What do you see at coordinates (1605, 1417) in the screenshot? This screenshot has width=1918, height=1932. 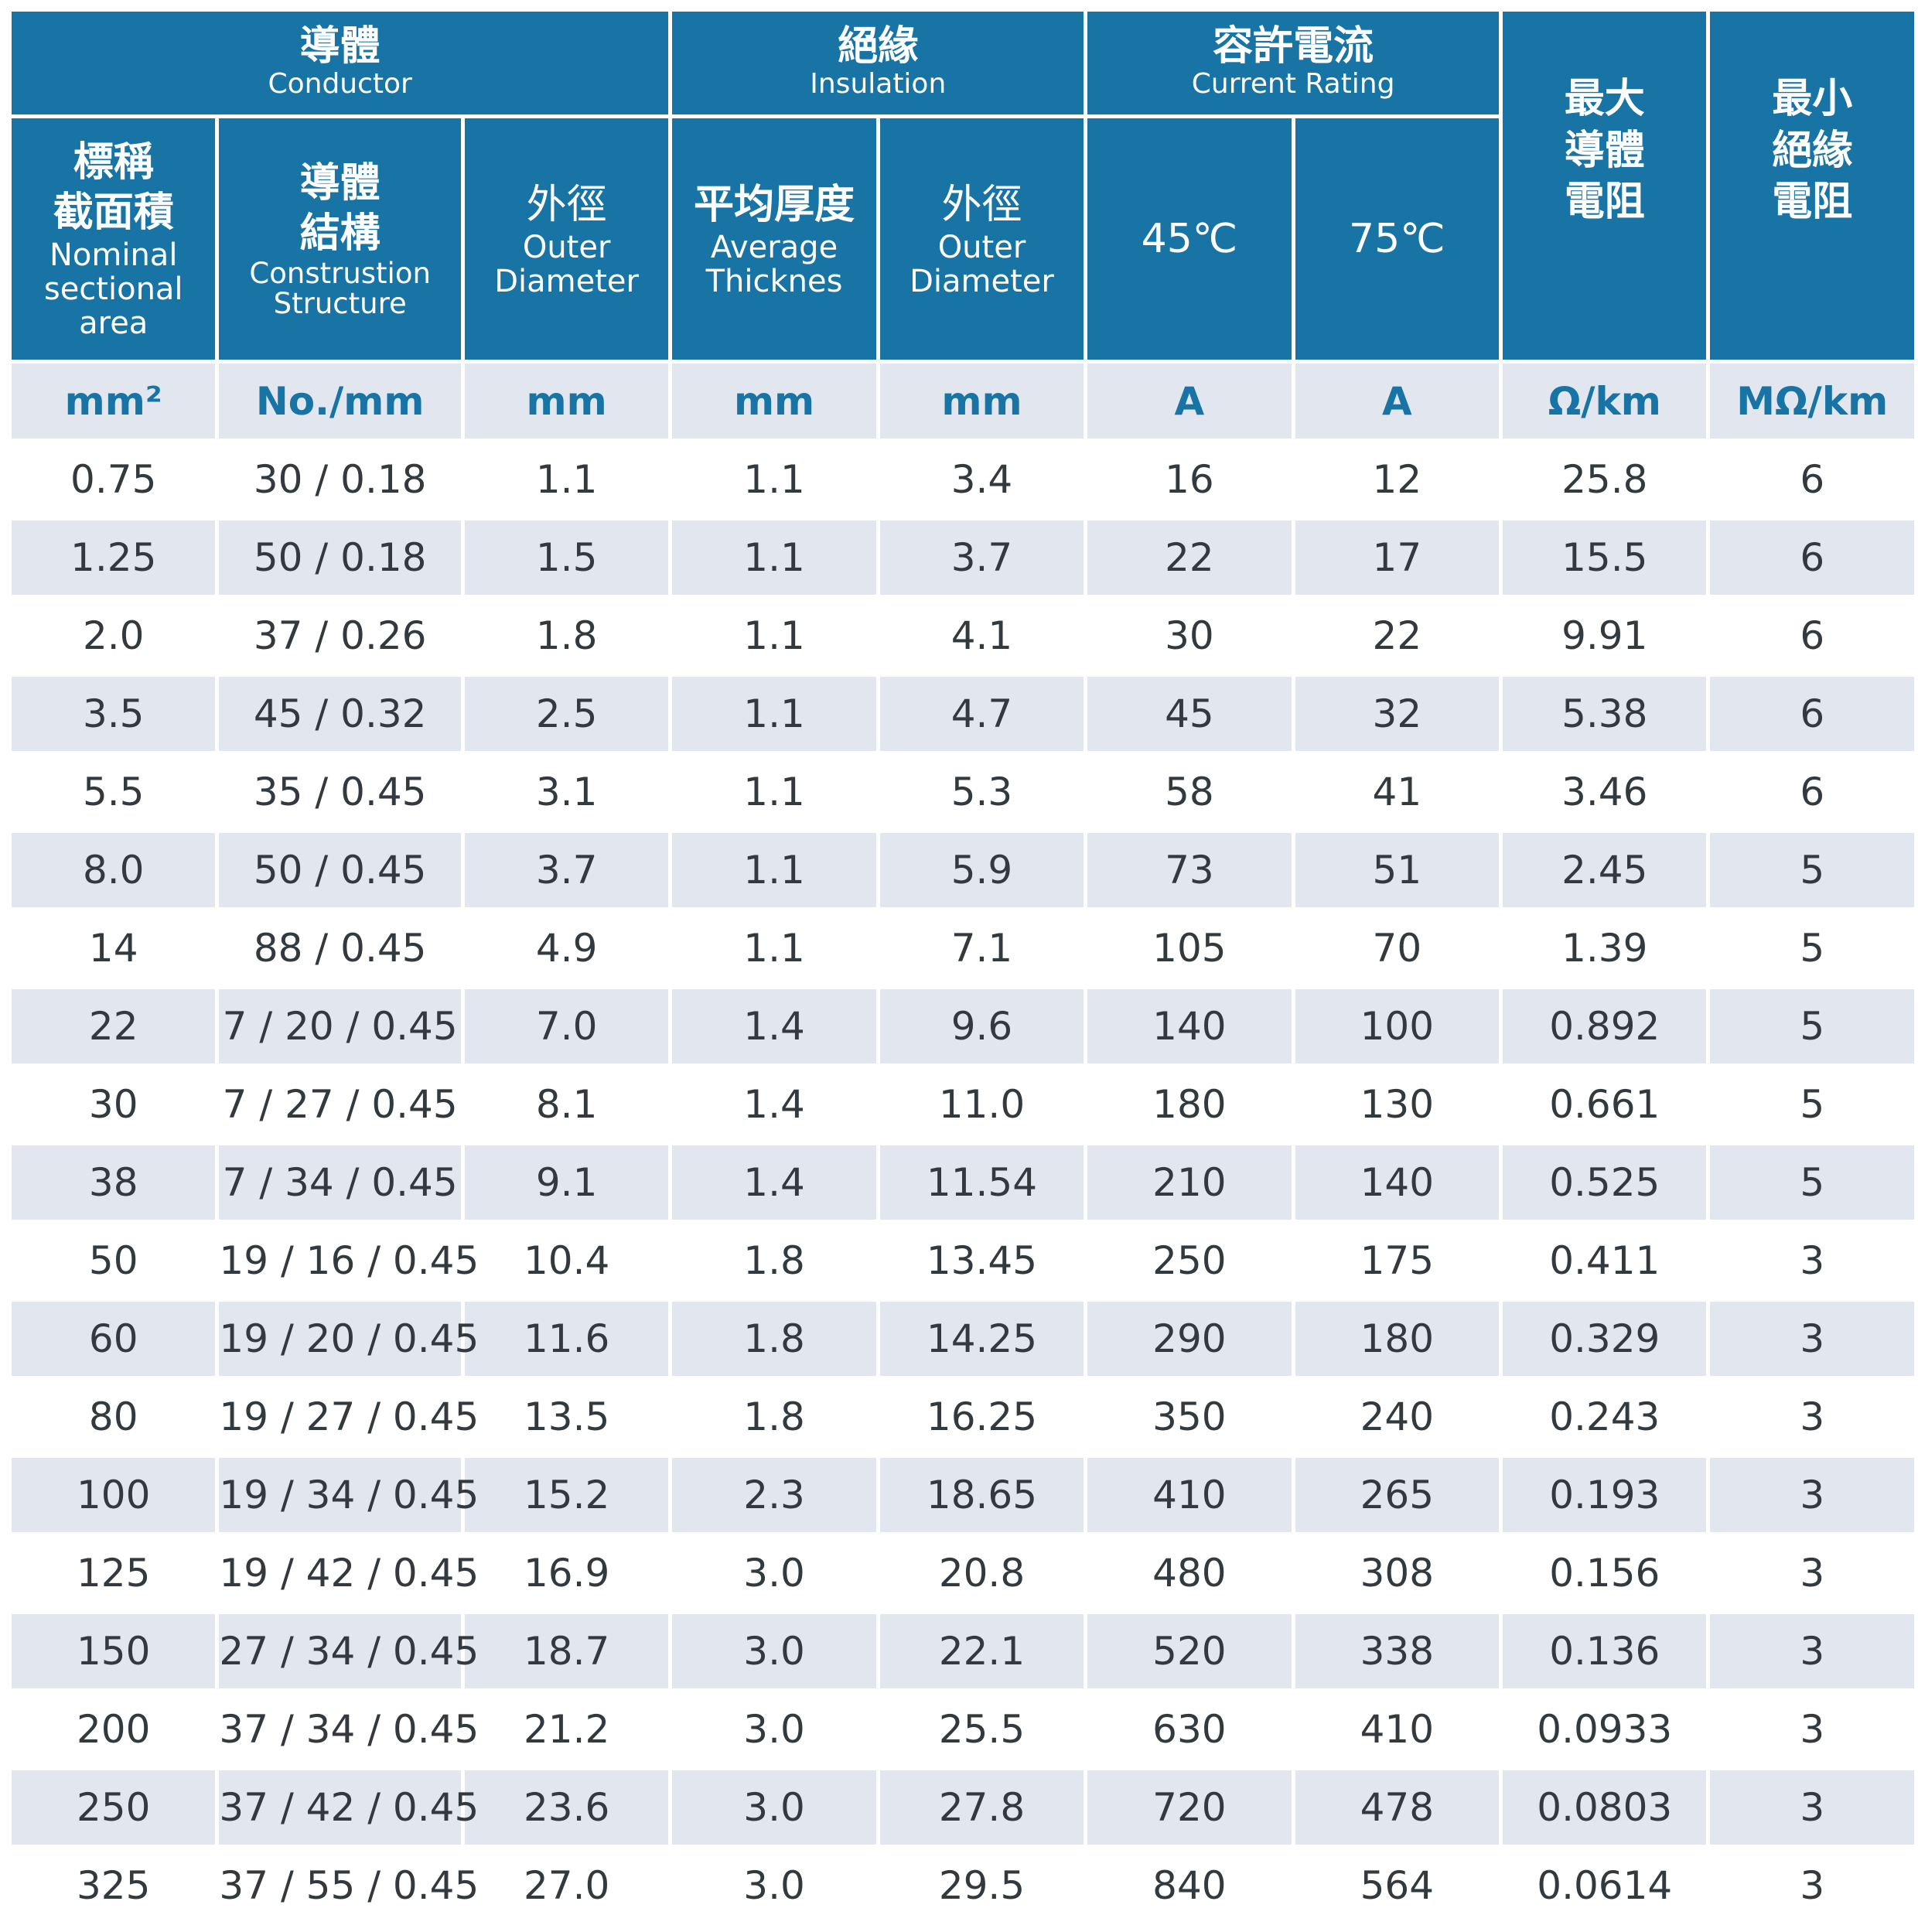 I see `table-cell: 0.243` at bounding box center [1605, 1417].